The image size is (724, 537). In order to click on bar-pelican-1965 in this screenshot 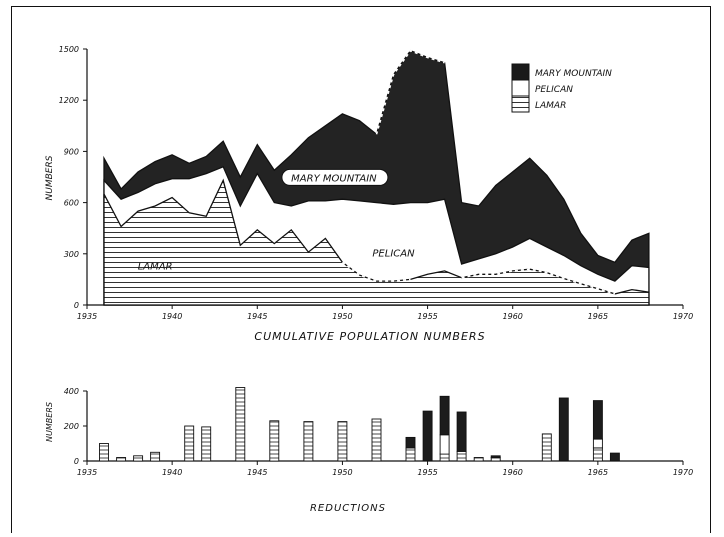, I will do `click(597, 443)`.